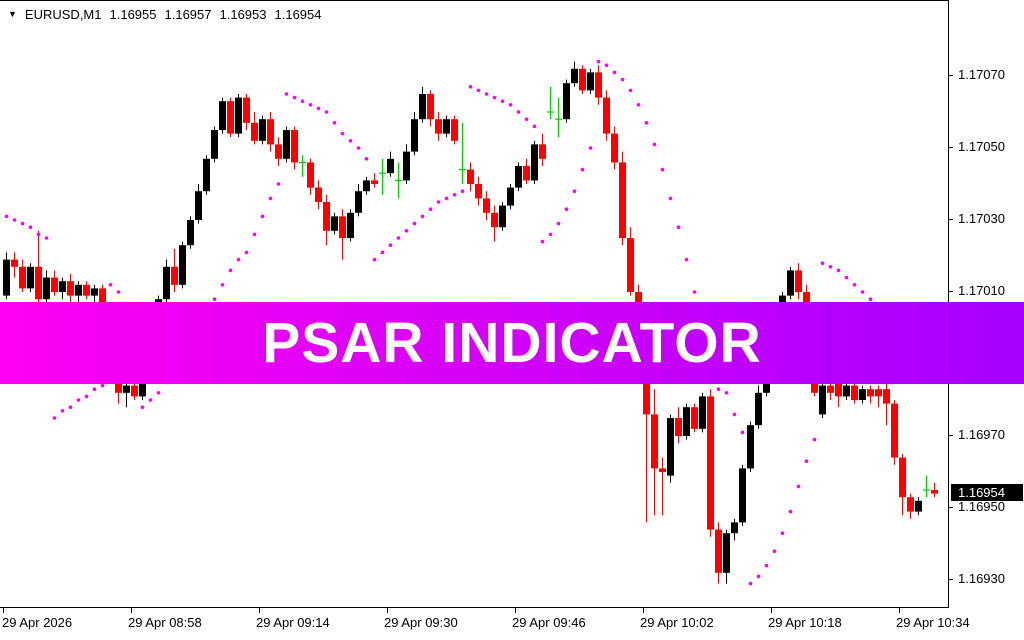 The height and width of the screenshot is (640, 1024). What do you see at coordinates (165, 622) in the screenshot?
I see `time-axis-label: 29 Apr 08:58` at bounding box center [165, 622].